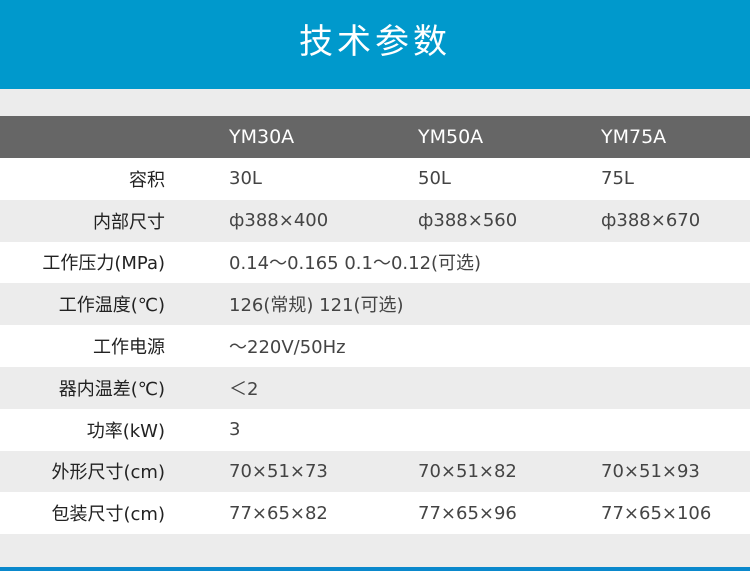  I want to click on row-label: 容积, so click(147, 180).